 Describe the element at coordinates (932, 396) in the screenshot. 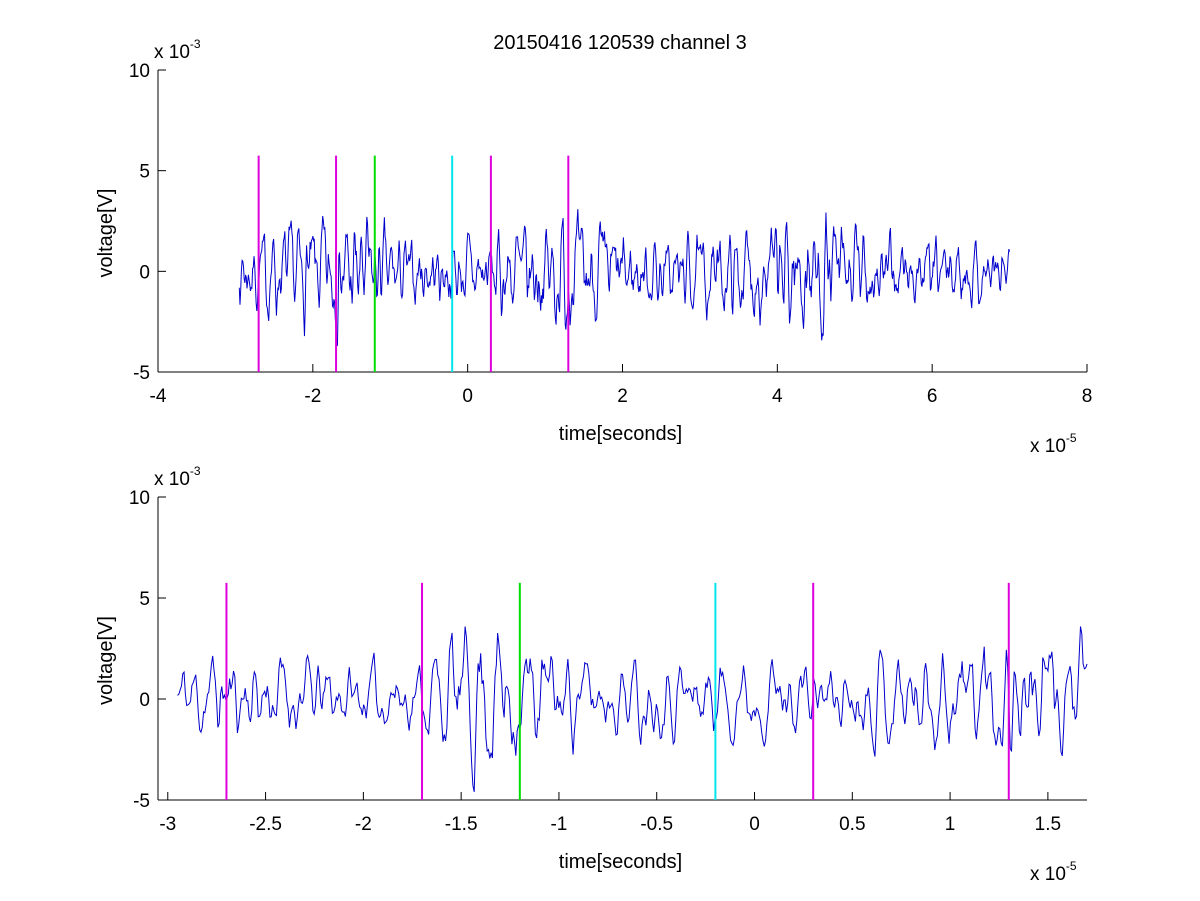

I see `x-tick-label: 6` at that location.